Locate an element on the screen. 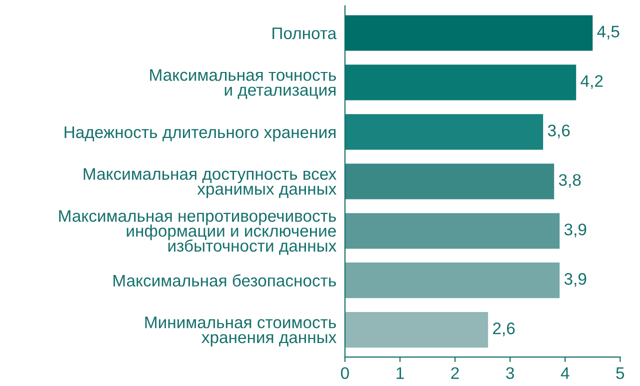 This screenshot has height=386, width=640. x-tick-label: 1 is located at coordinates (400, 373).